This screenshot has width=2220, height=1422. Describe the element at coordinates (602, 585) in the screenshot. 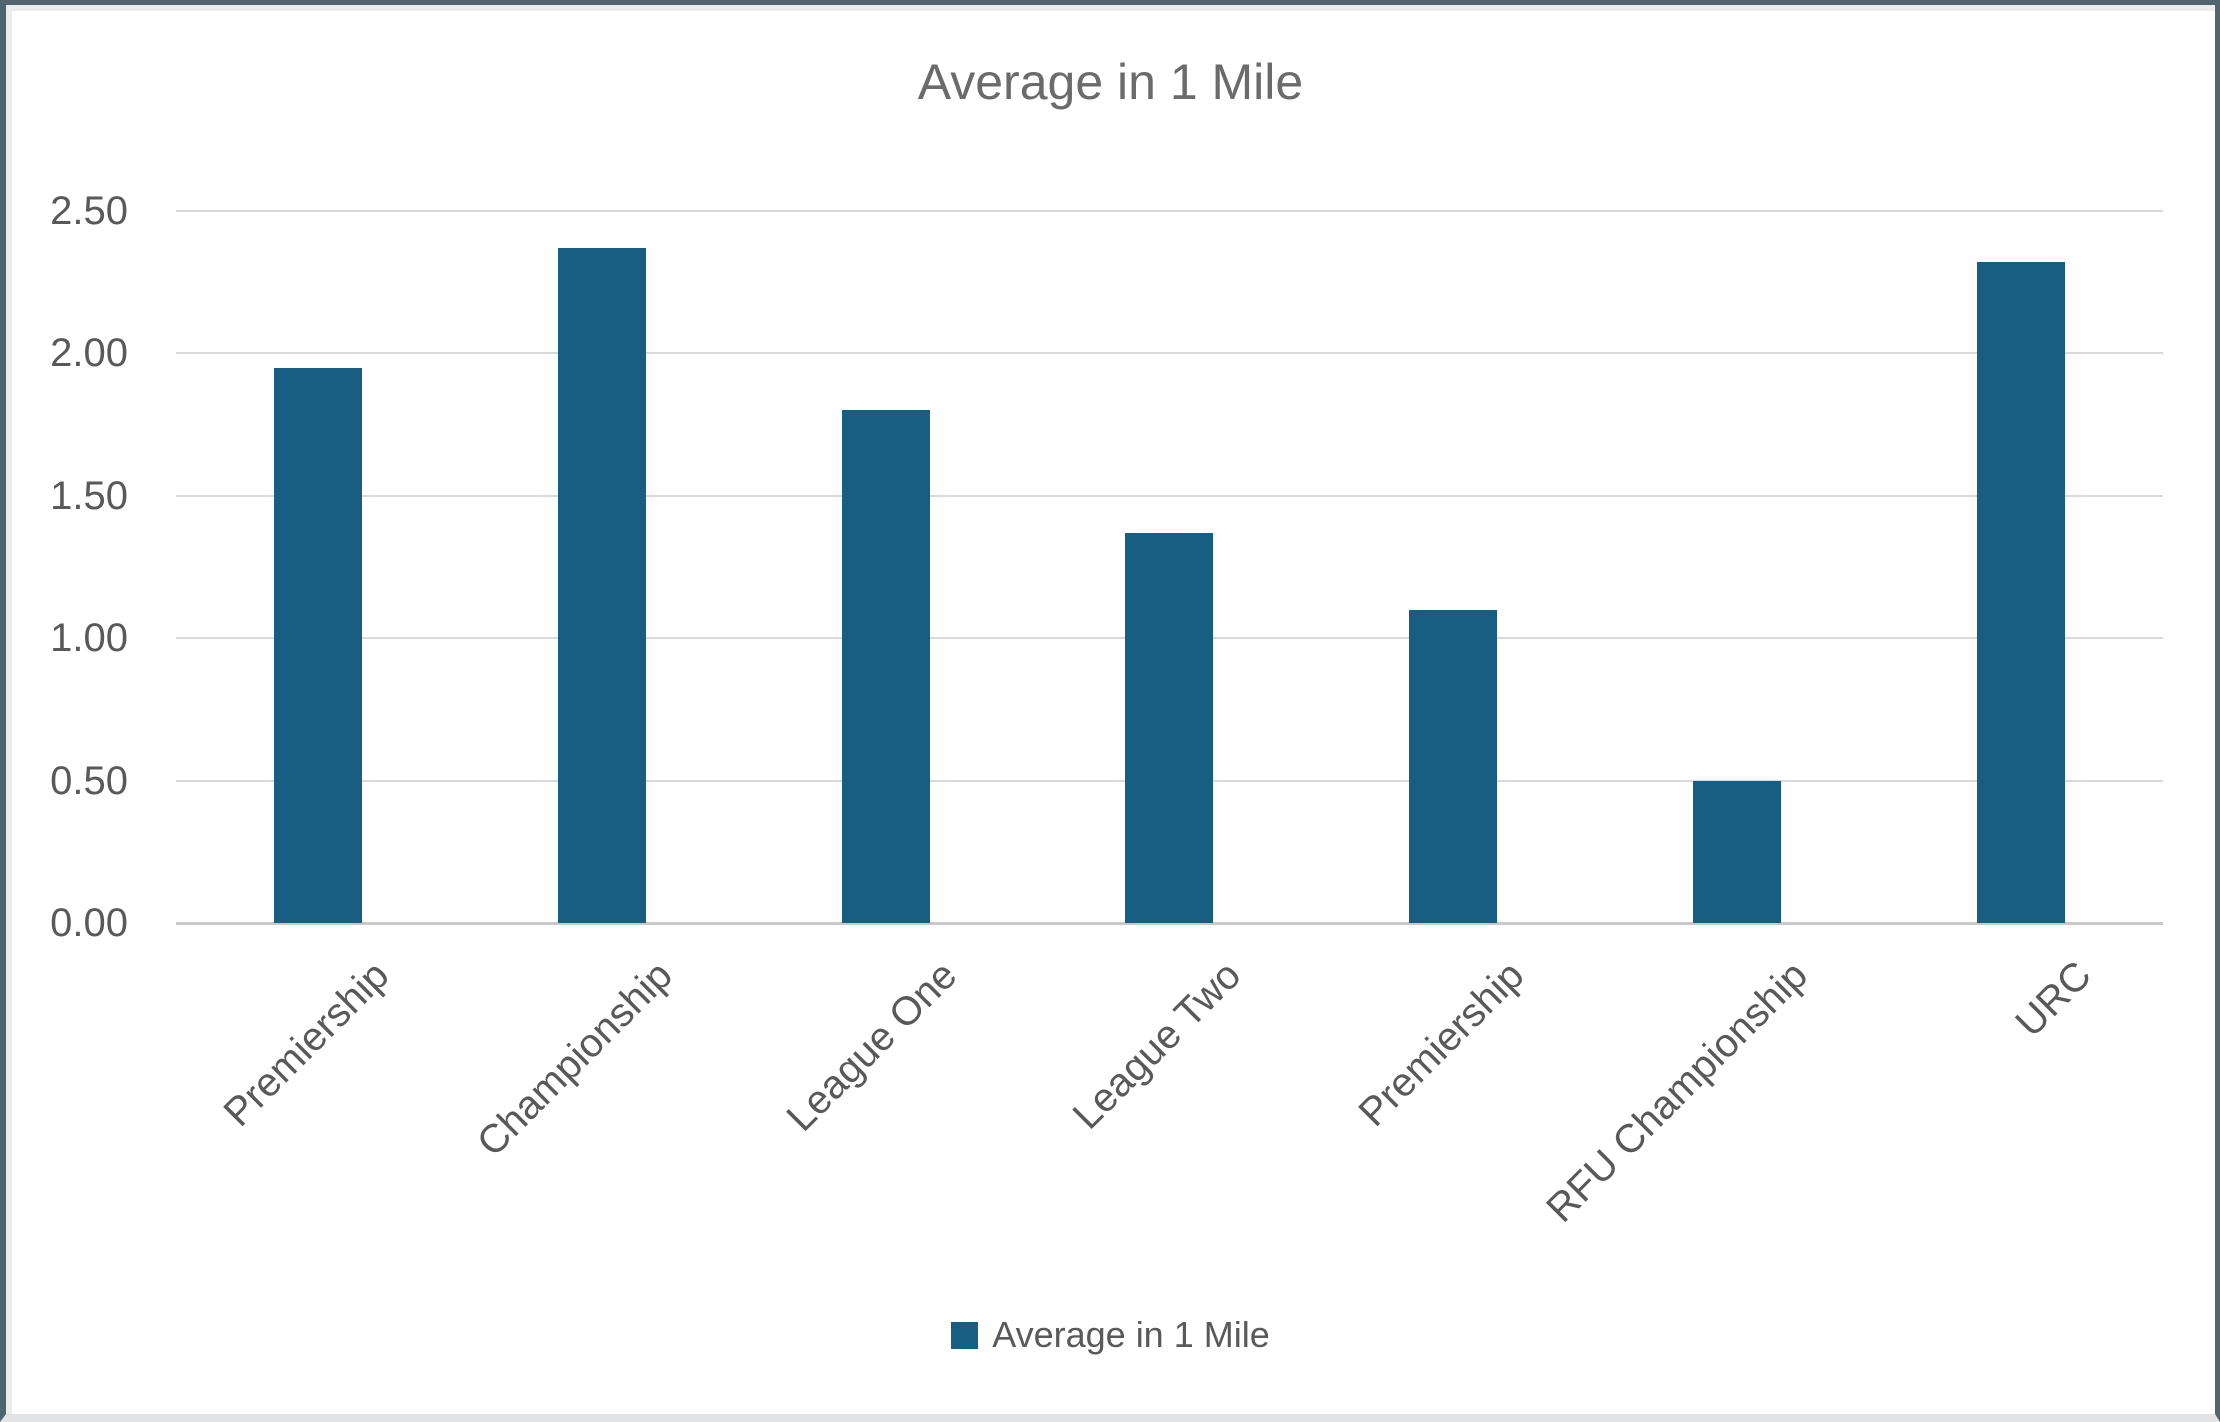

I see `bar-championship` at that location.